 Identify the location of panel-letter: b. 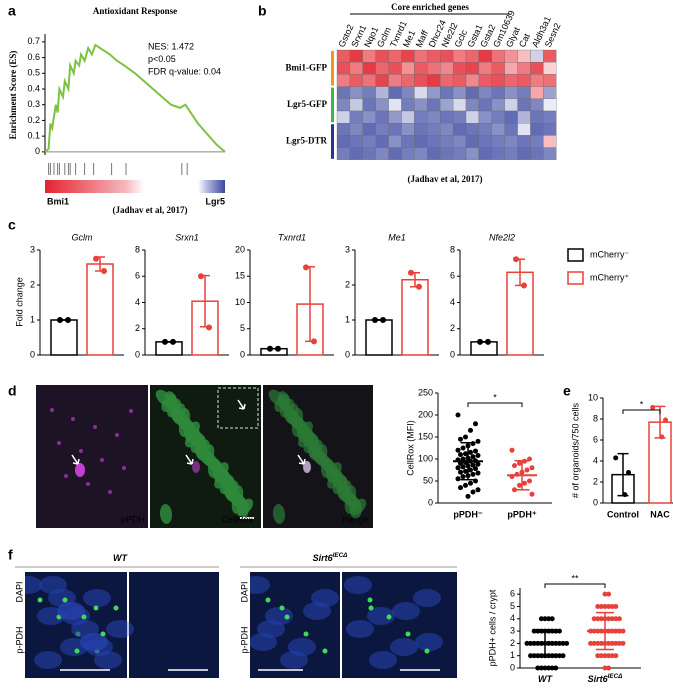
(262, 11).